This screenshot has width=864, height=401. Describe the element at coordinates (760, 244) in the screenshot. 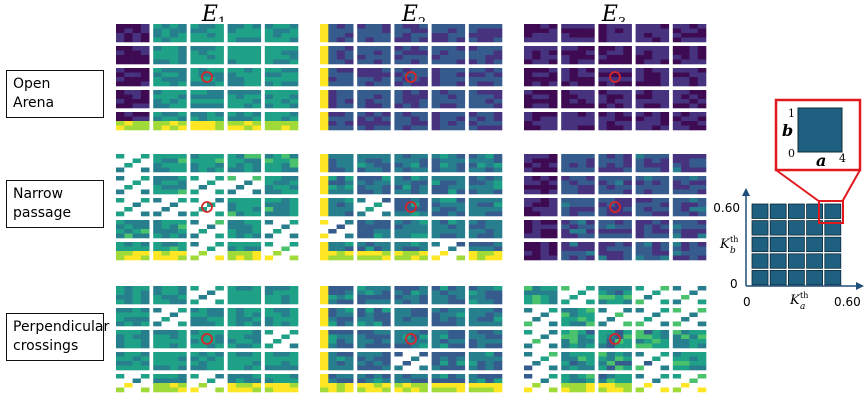

I see `legend-grid-cell` at that location.